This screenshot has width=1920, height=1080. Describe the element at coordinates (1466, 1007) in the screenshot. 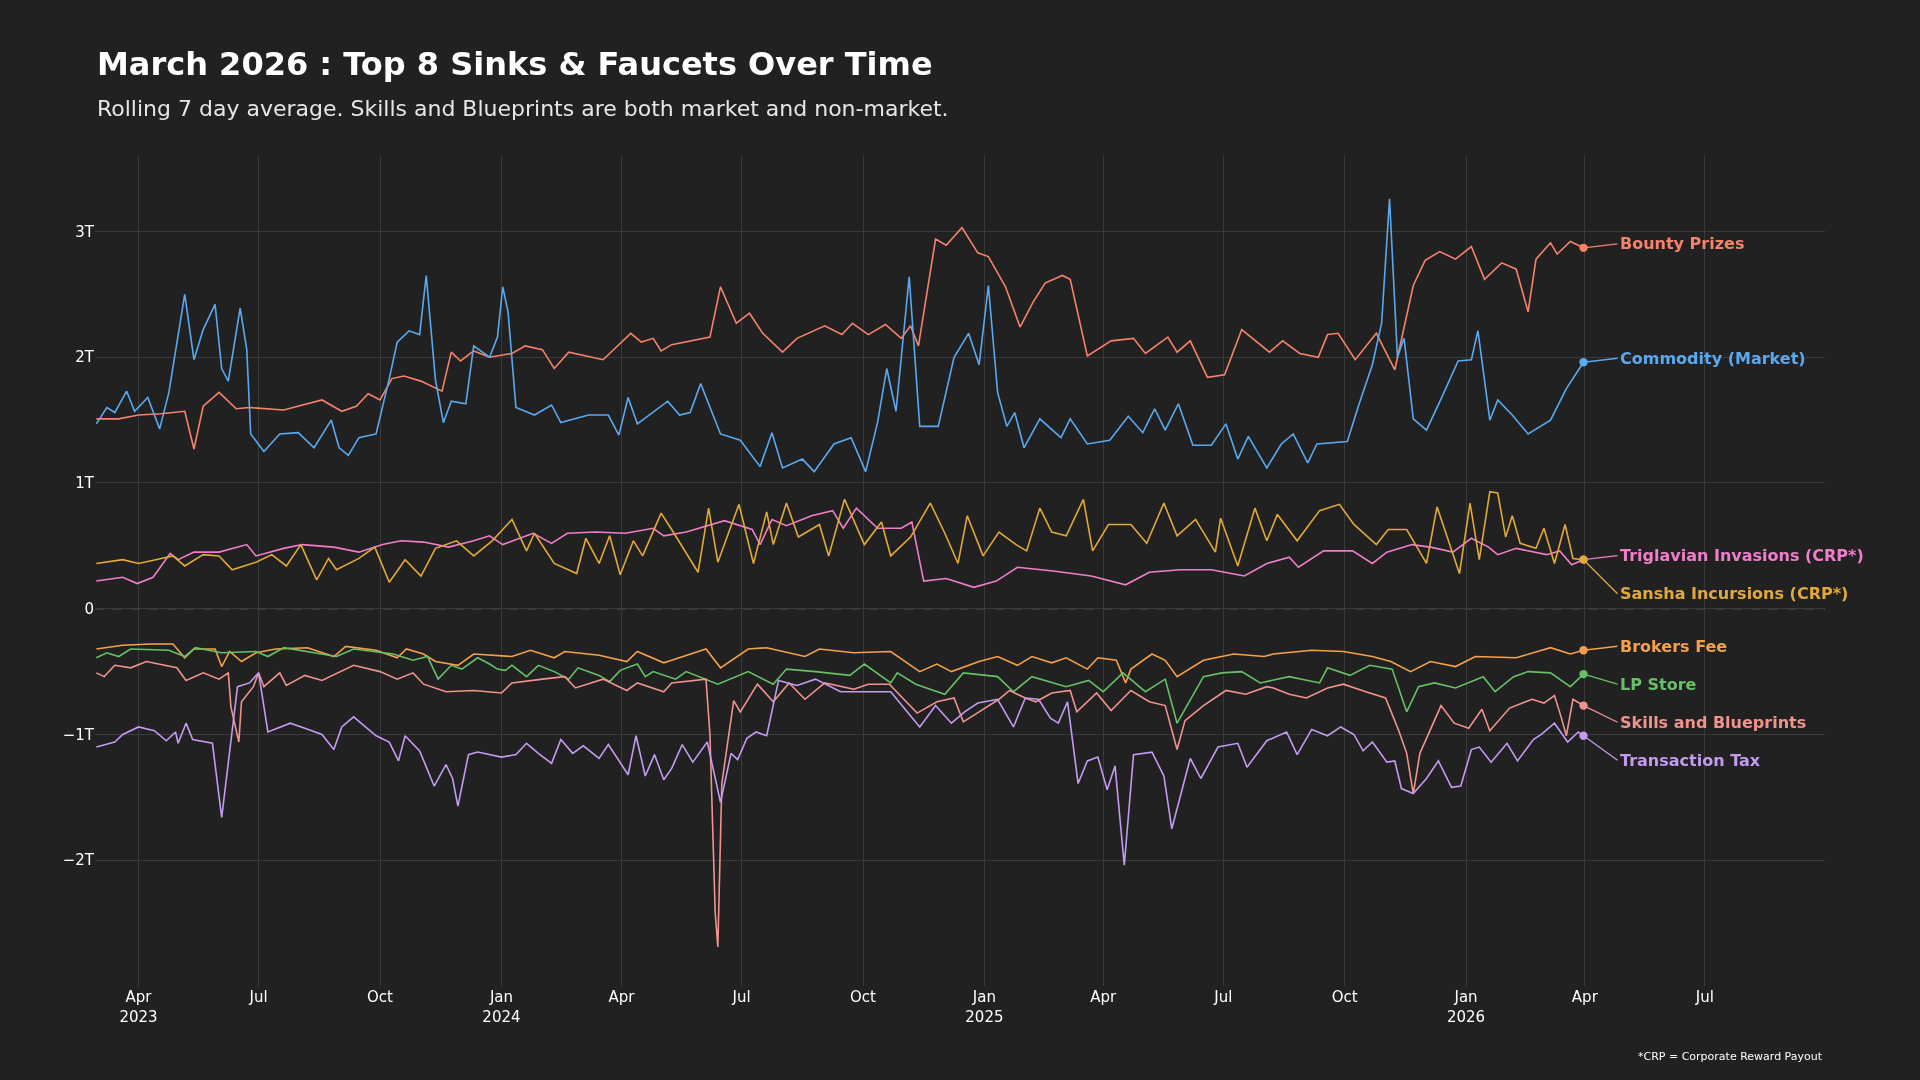

I see `x-tick-label: Jan 2026` at that location.